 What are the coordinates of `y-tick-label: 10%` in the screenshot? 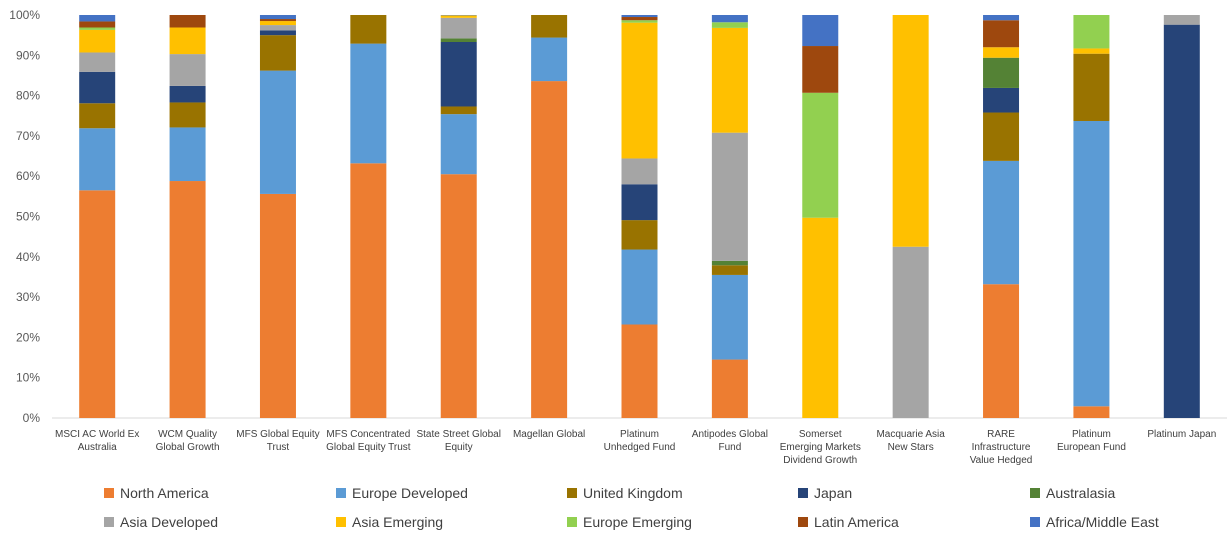 It's located at (28, 378).